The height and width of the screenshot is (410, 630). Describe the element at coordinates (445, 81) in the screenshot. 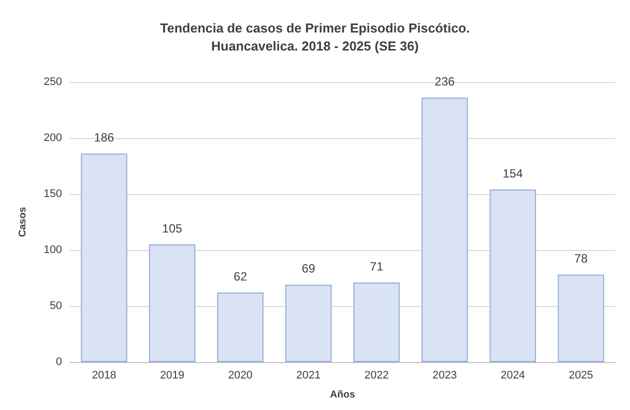

I see `data-label: 236` at that location.